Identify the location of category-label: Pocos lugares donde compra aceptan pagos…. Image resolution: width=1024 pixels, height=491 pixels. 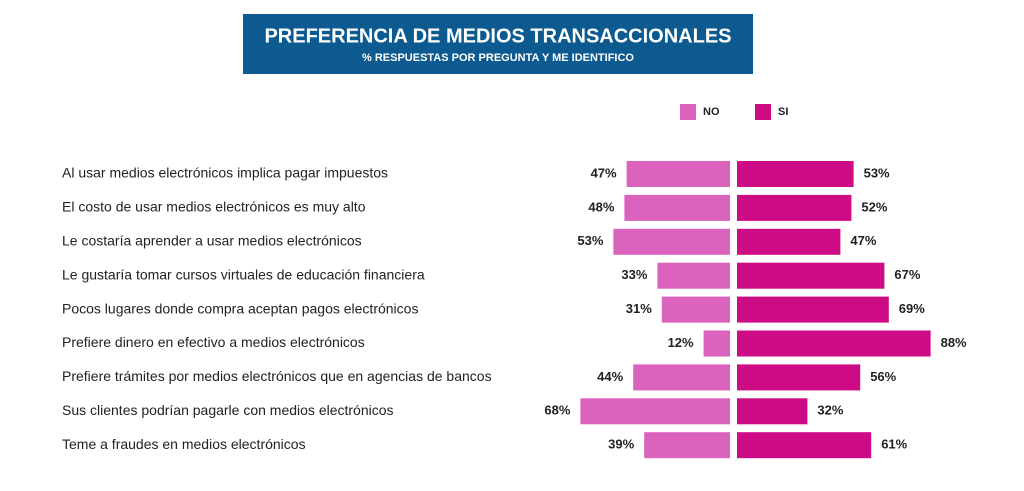
(240, 308).